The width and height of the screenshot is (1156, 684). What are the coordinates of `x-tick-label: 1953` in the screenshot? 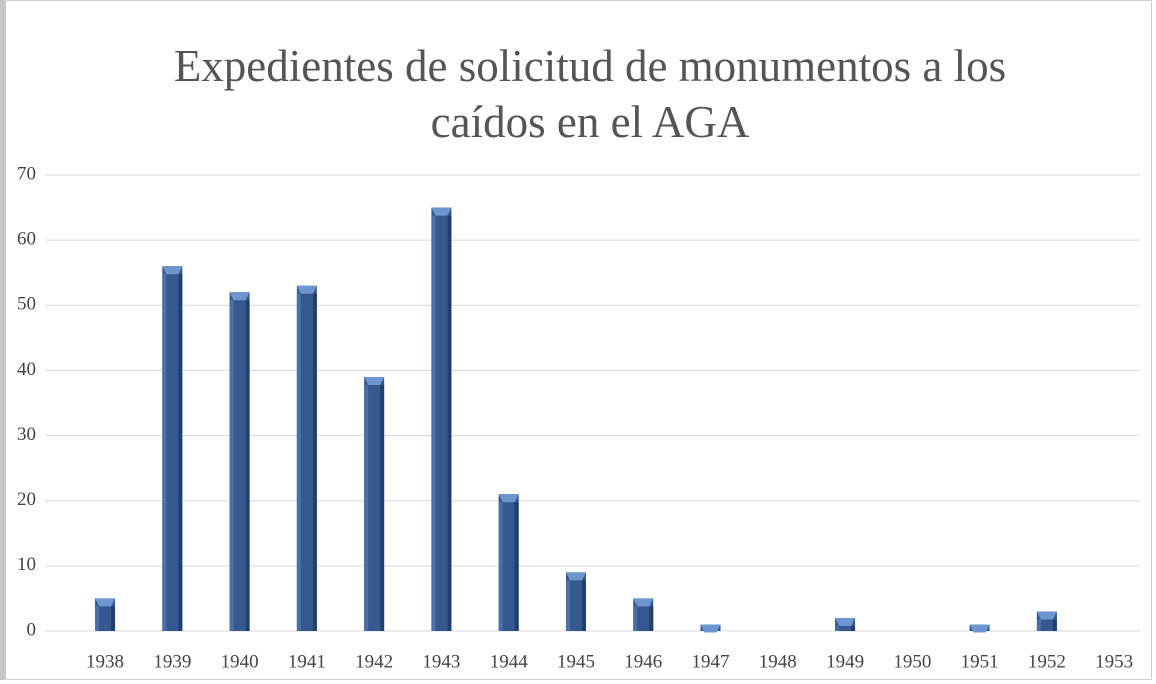 It's located at (1114, 661).